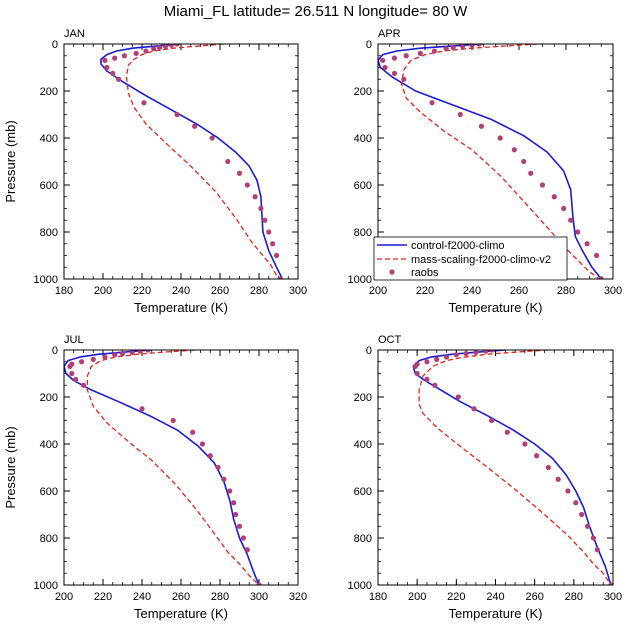 Image resolution: width=631 pixels, height=639 pixels. What do you see at coordinates (181, 467) in the screenshot?
I see `plot-frame` at bounding box center [181, 467].